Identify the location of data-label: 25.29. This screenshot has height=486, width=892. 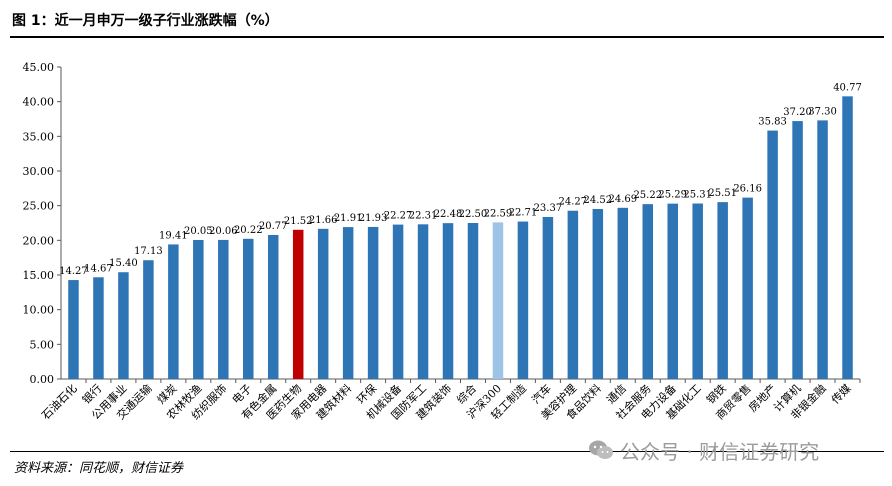
(672, 195).